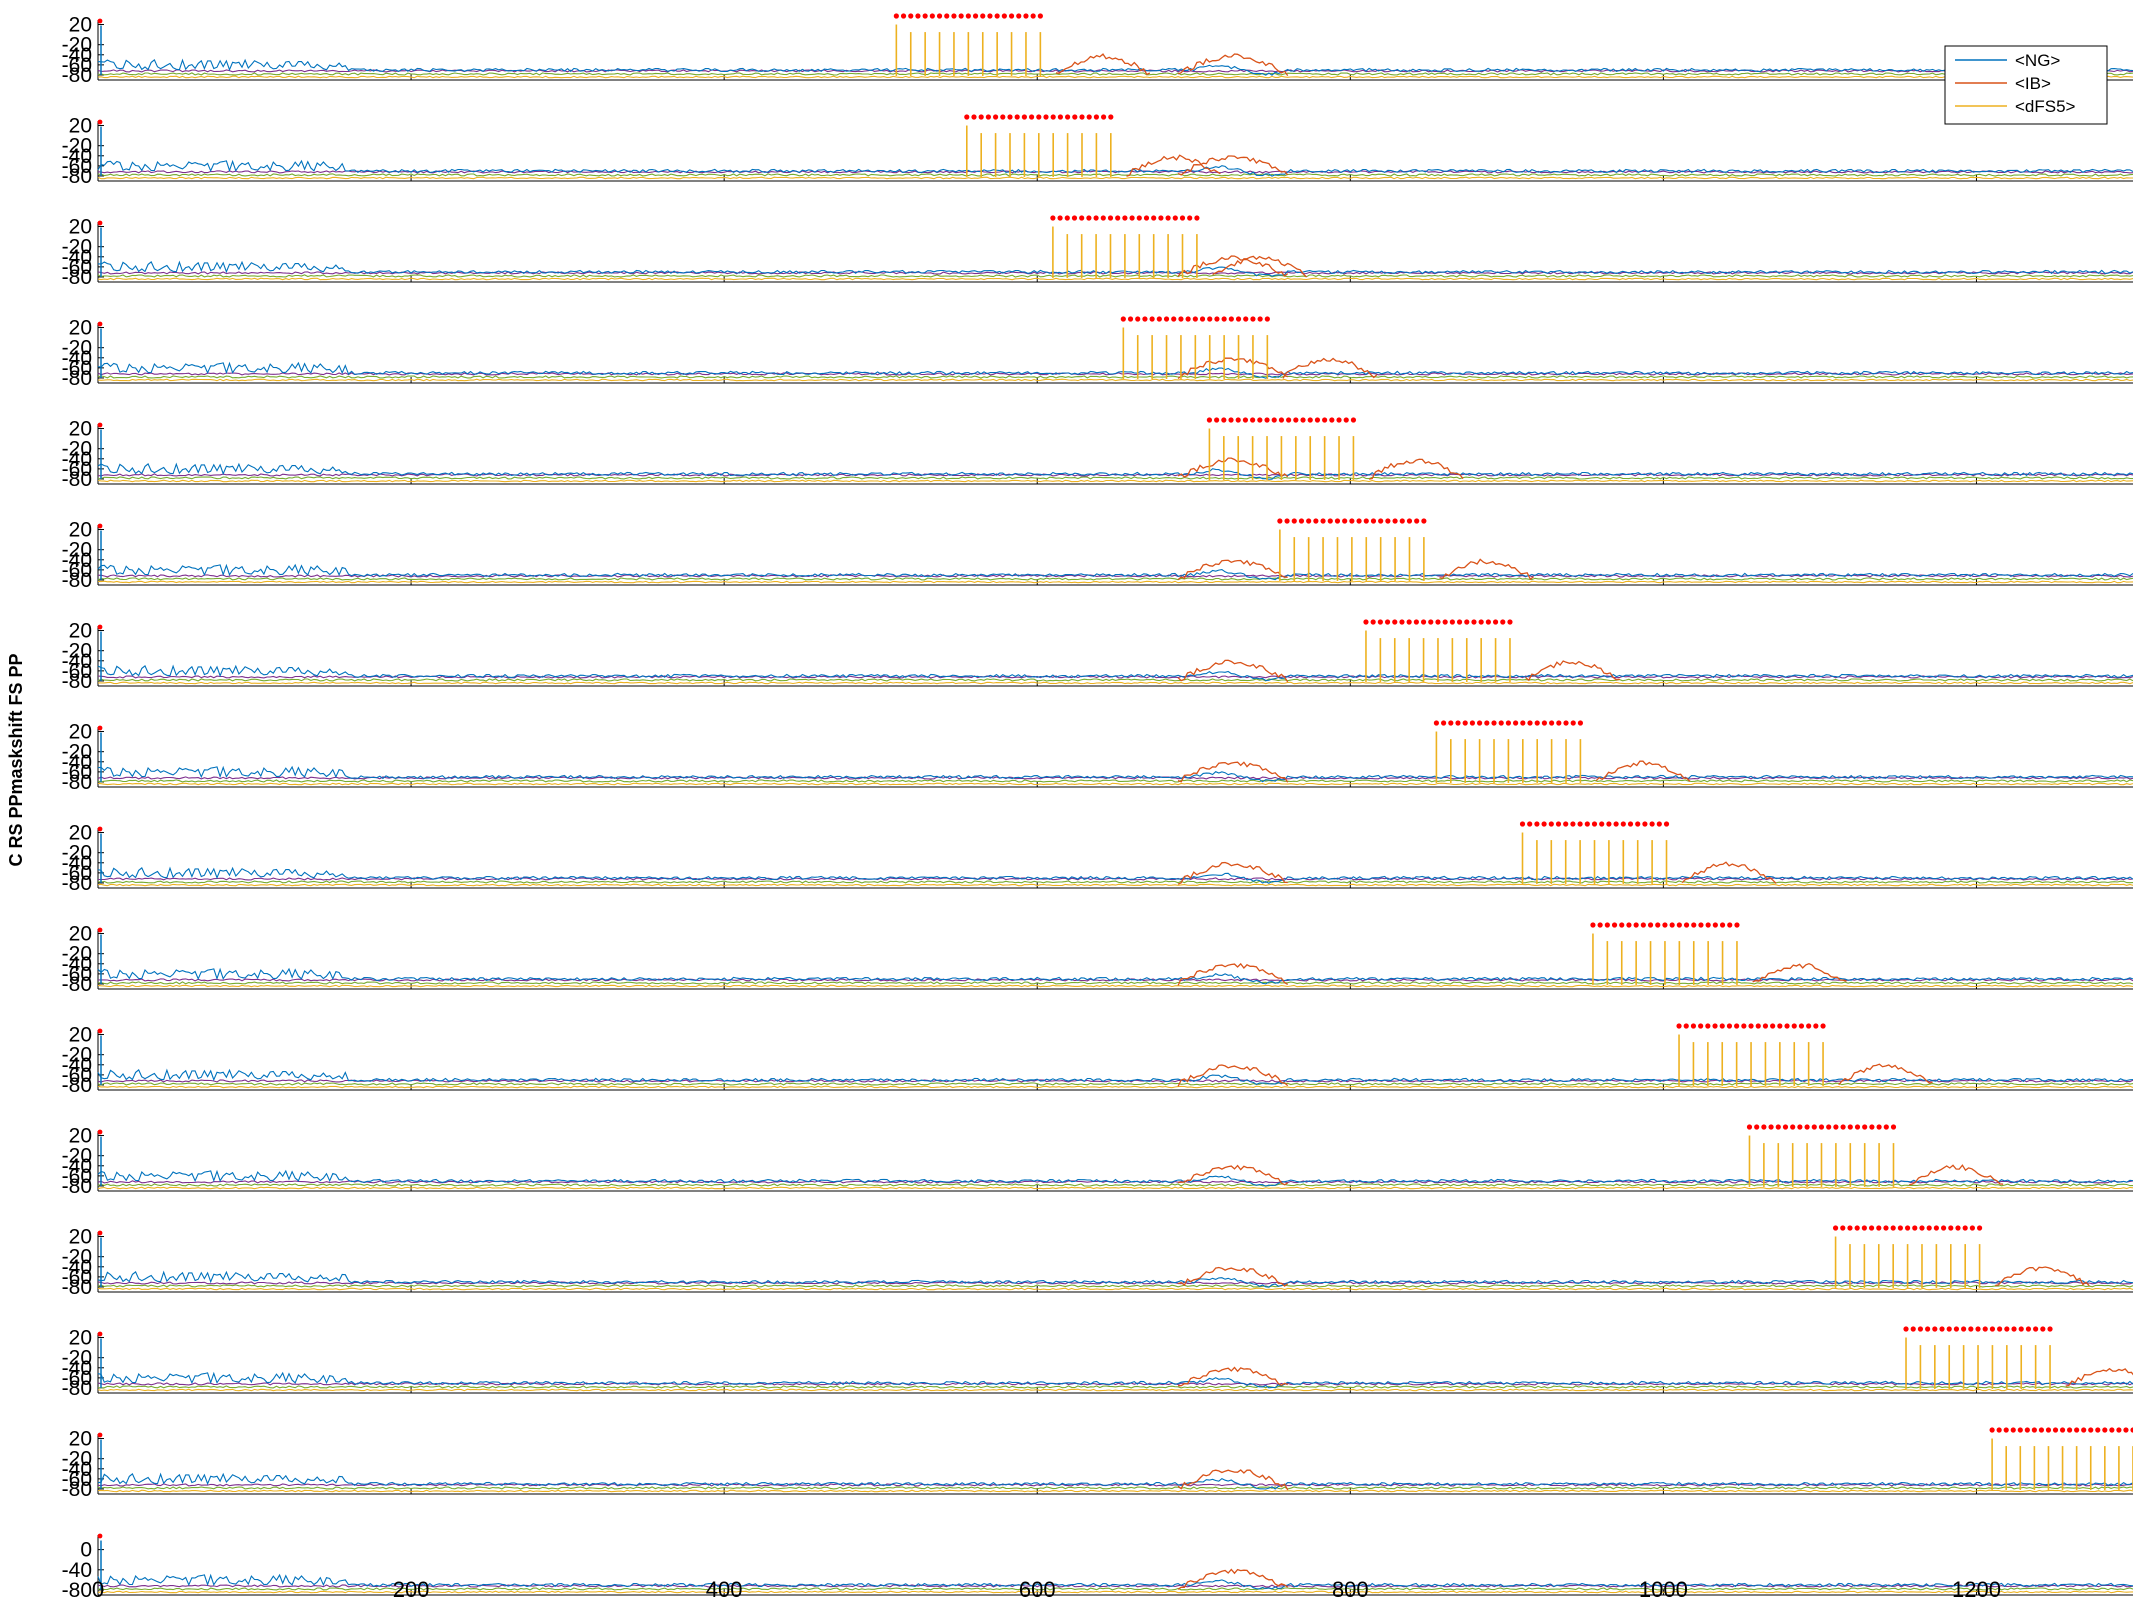 The height and width of the screenshot is (1605, 2133). Describe the element at coordinates (1097, 858) in the screenshot. I see `panel-9: 20-20-40-60-80` at that location.